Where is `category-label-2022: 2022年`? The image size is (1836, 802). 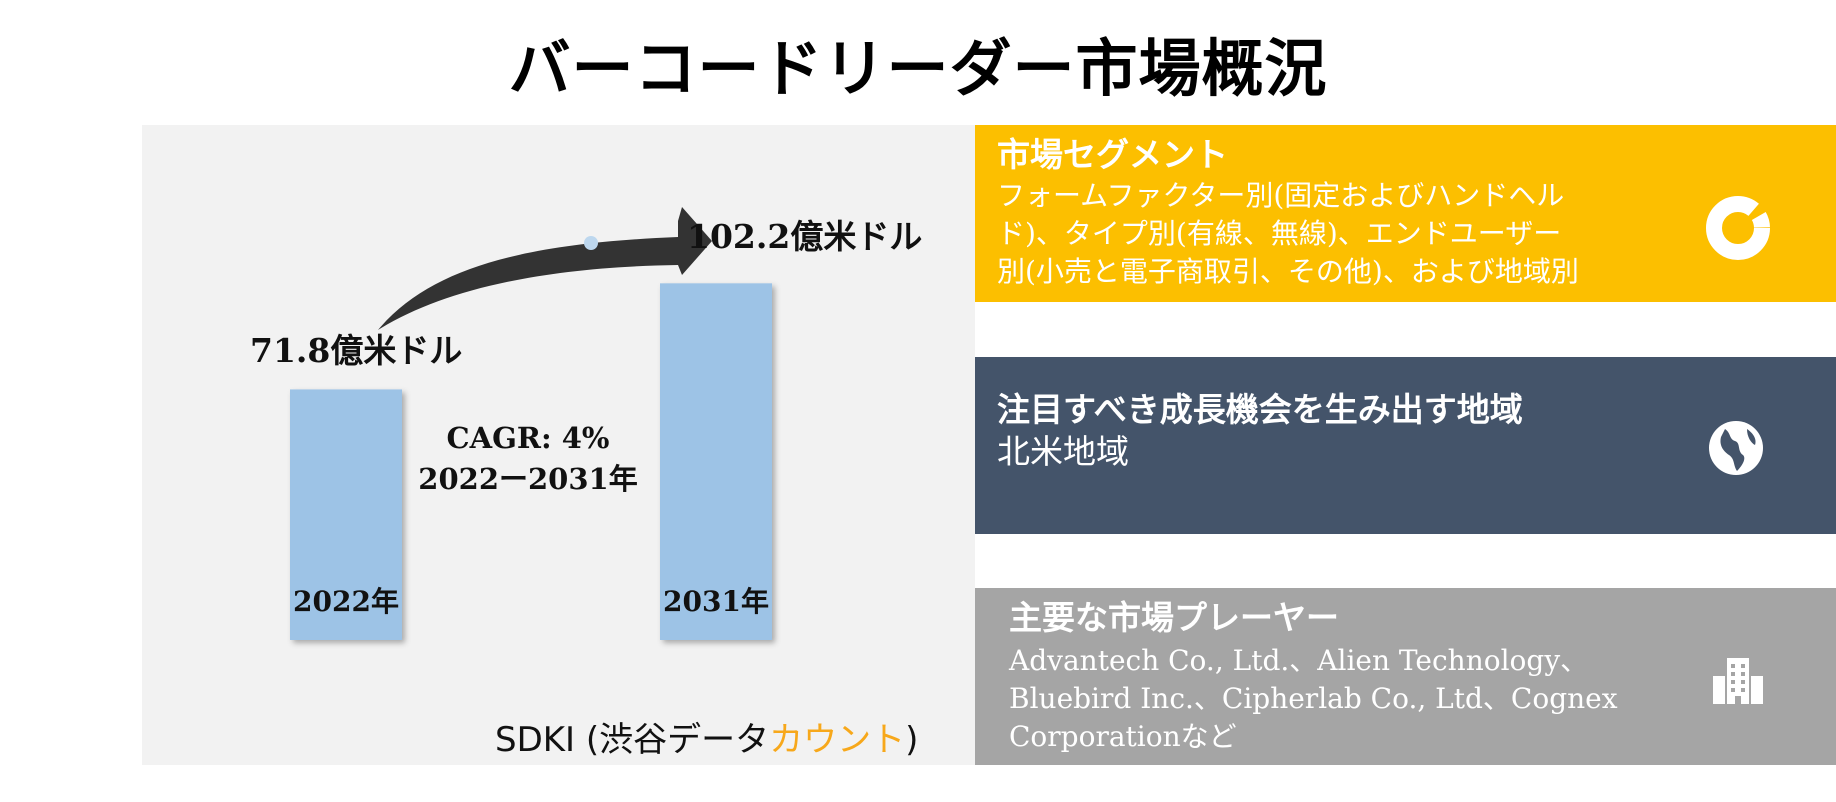
category-label-2022: 2022年 is located at coordinates (346, 601).